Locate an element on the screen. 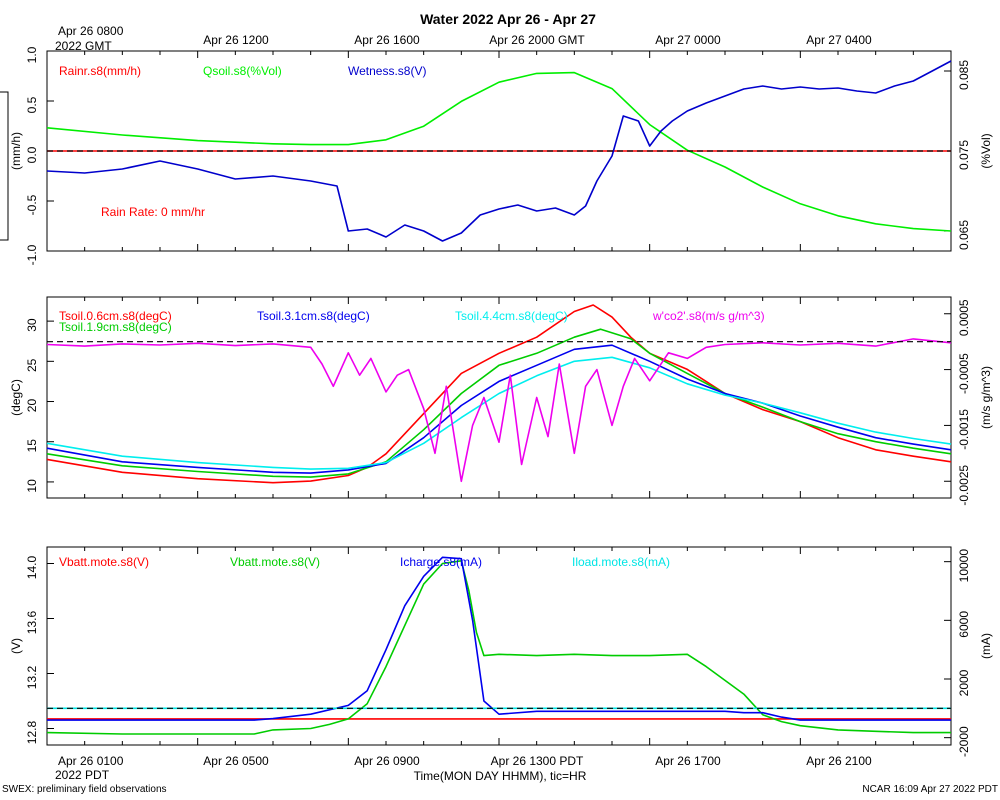 The width and height of the screenshot is (1000, 800). legend-label-1: Tsoil.1.9cm.s8(degC) is located at coordinates (115, 327).